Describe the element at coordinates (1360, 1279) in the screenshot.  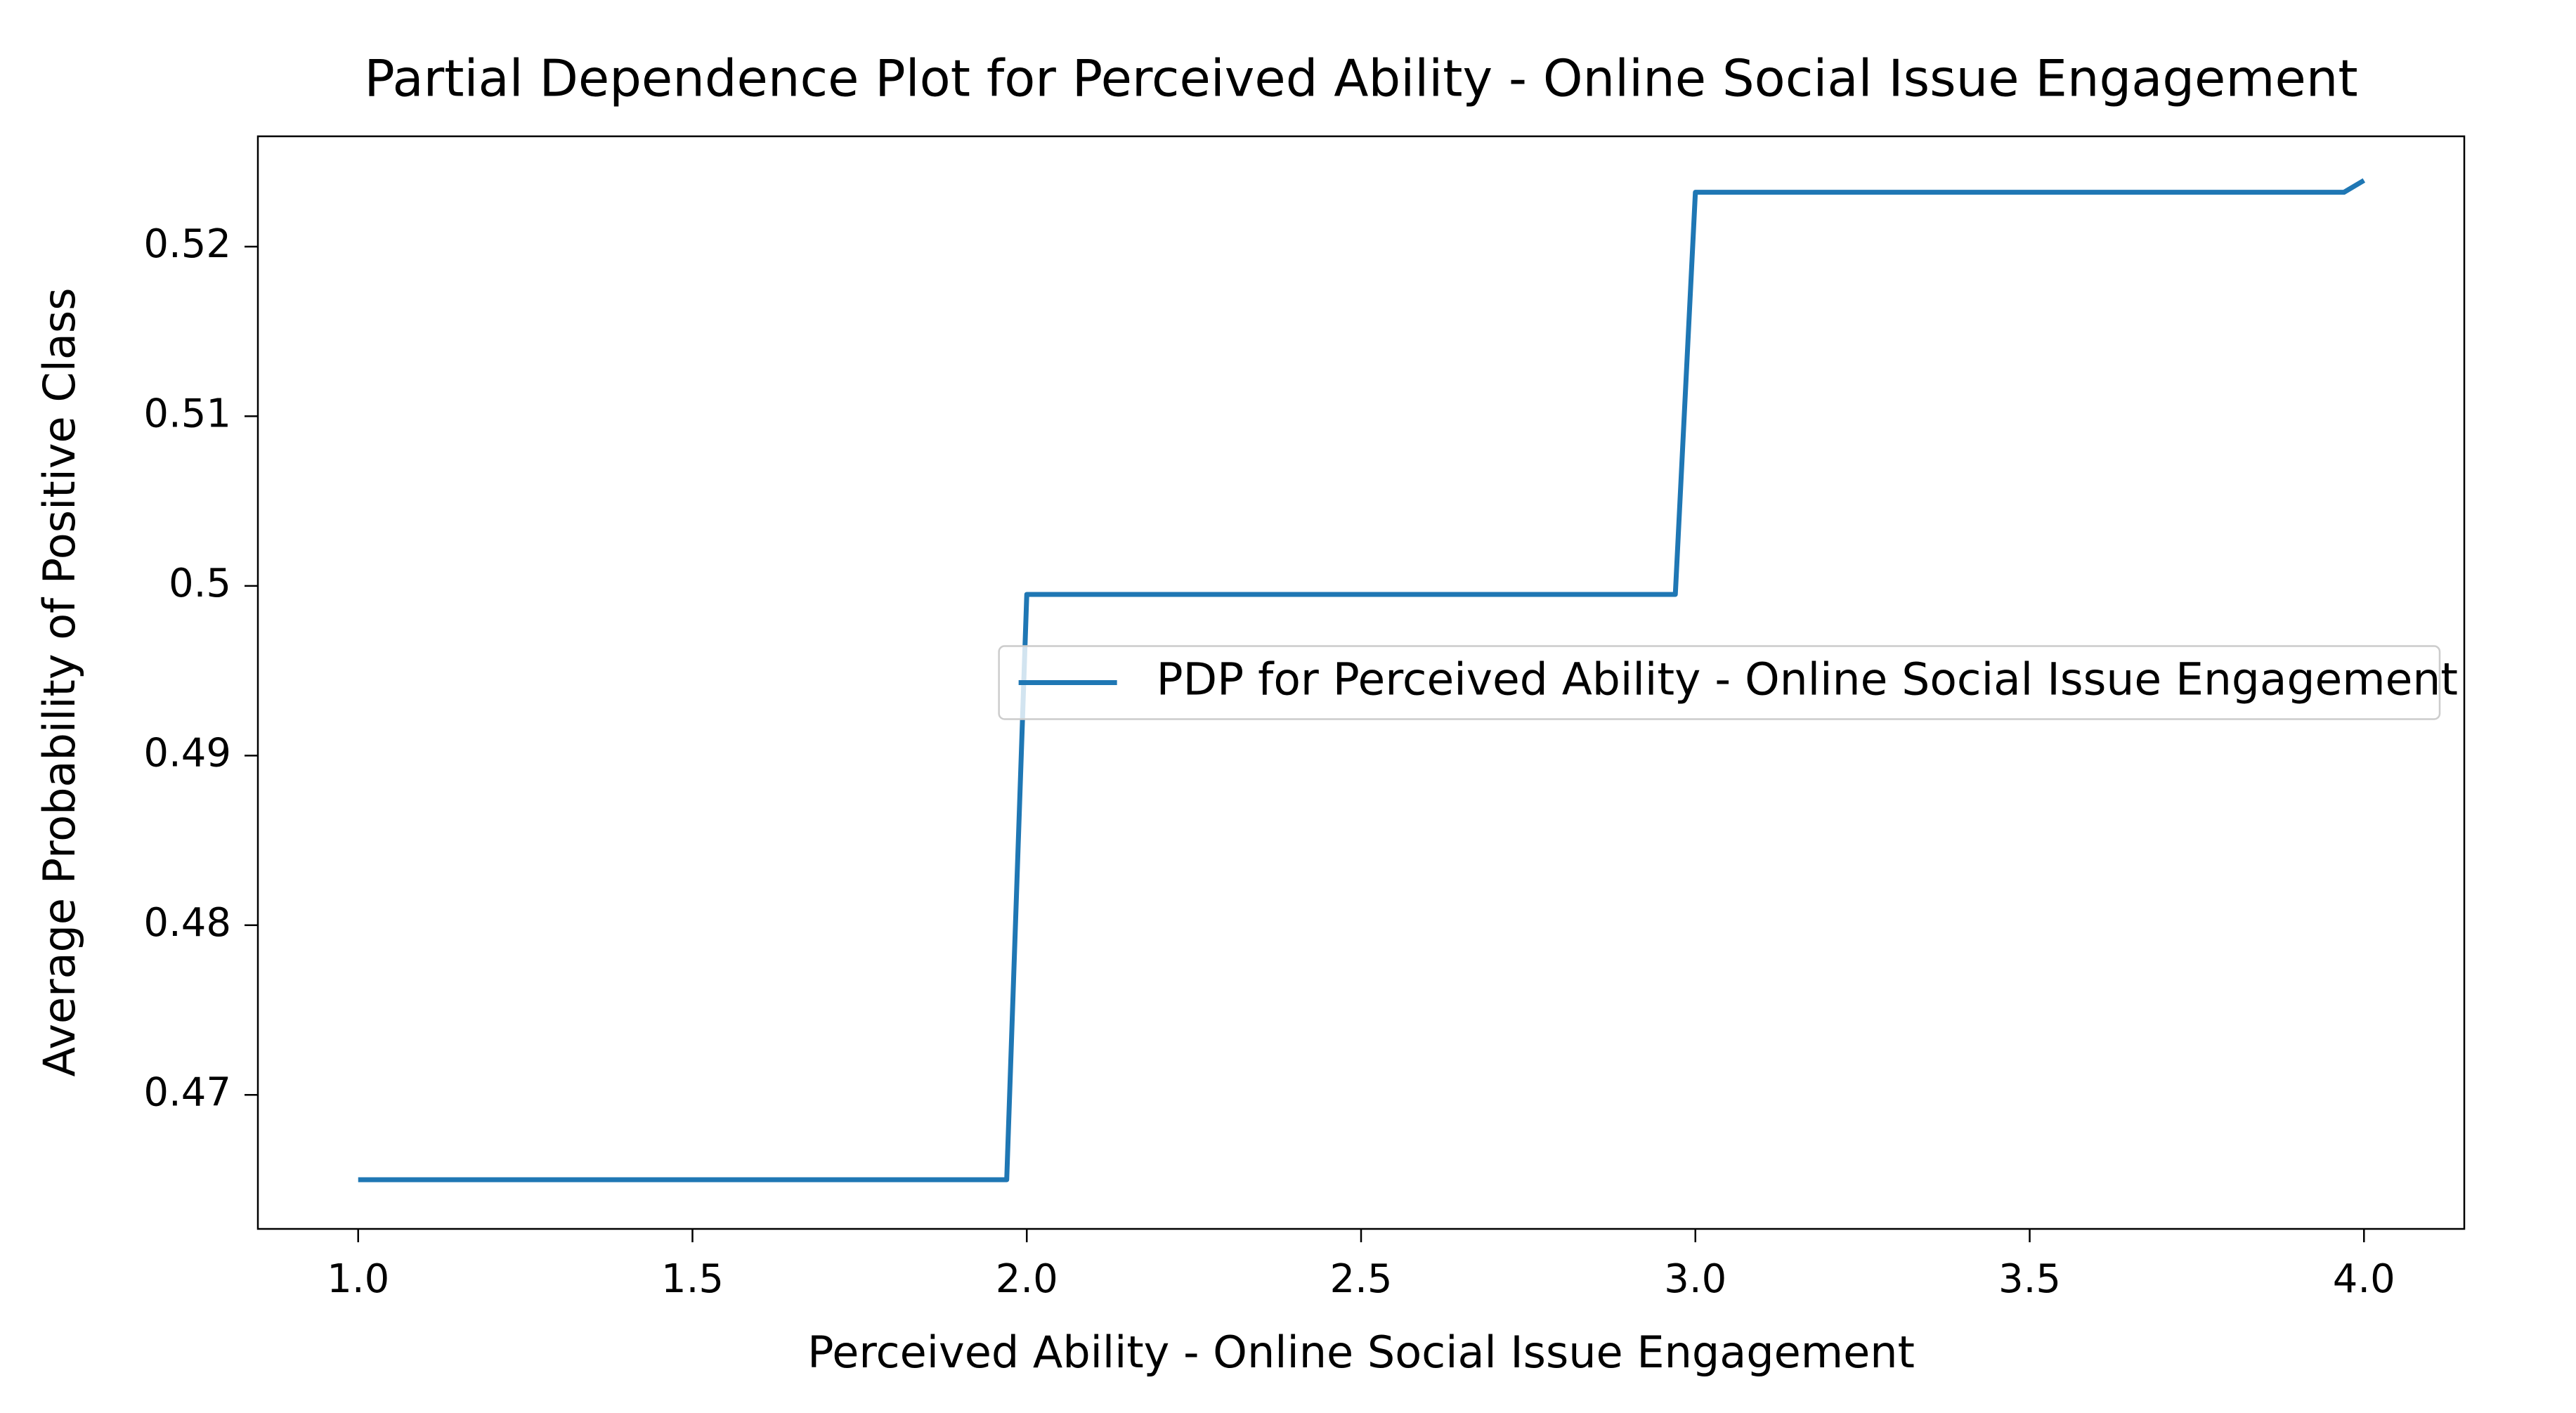
I see `x-tick-label: 2.5` at that location.